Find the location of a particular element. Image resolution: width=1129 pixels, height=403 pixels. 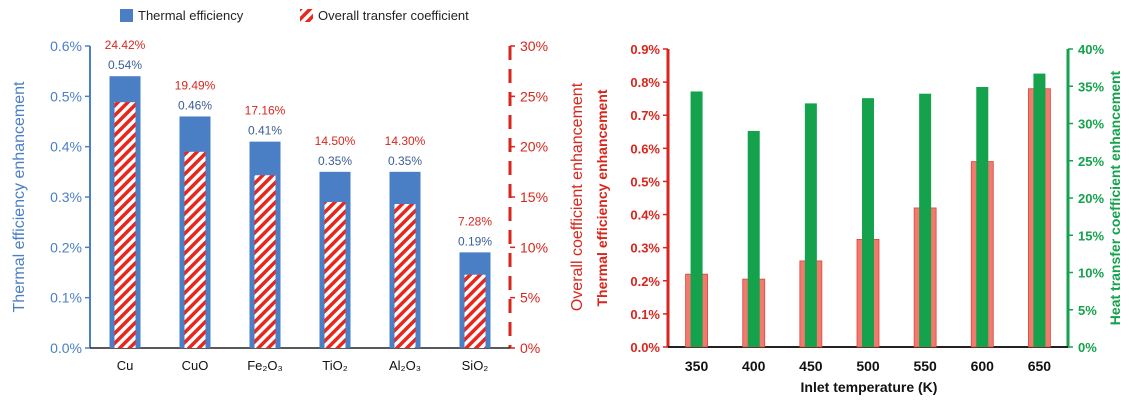

chart-2-right-tick-label: 0% is located at coordinates (1087, 347).